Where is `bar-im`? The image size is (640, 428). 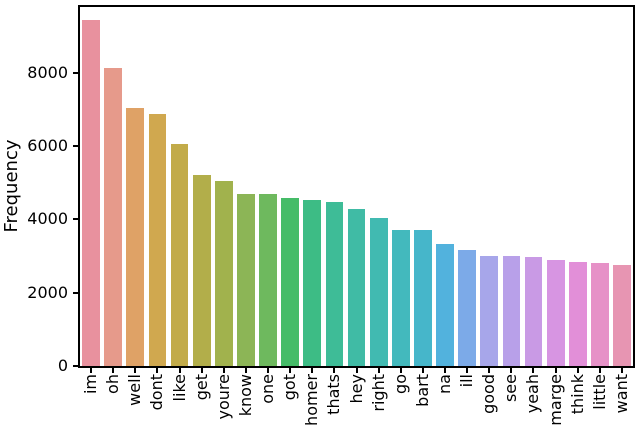 bar-im is located at coordinates (91, 192).